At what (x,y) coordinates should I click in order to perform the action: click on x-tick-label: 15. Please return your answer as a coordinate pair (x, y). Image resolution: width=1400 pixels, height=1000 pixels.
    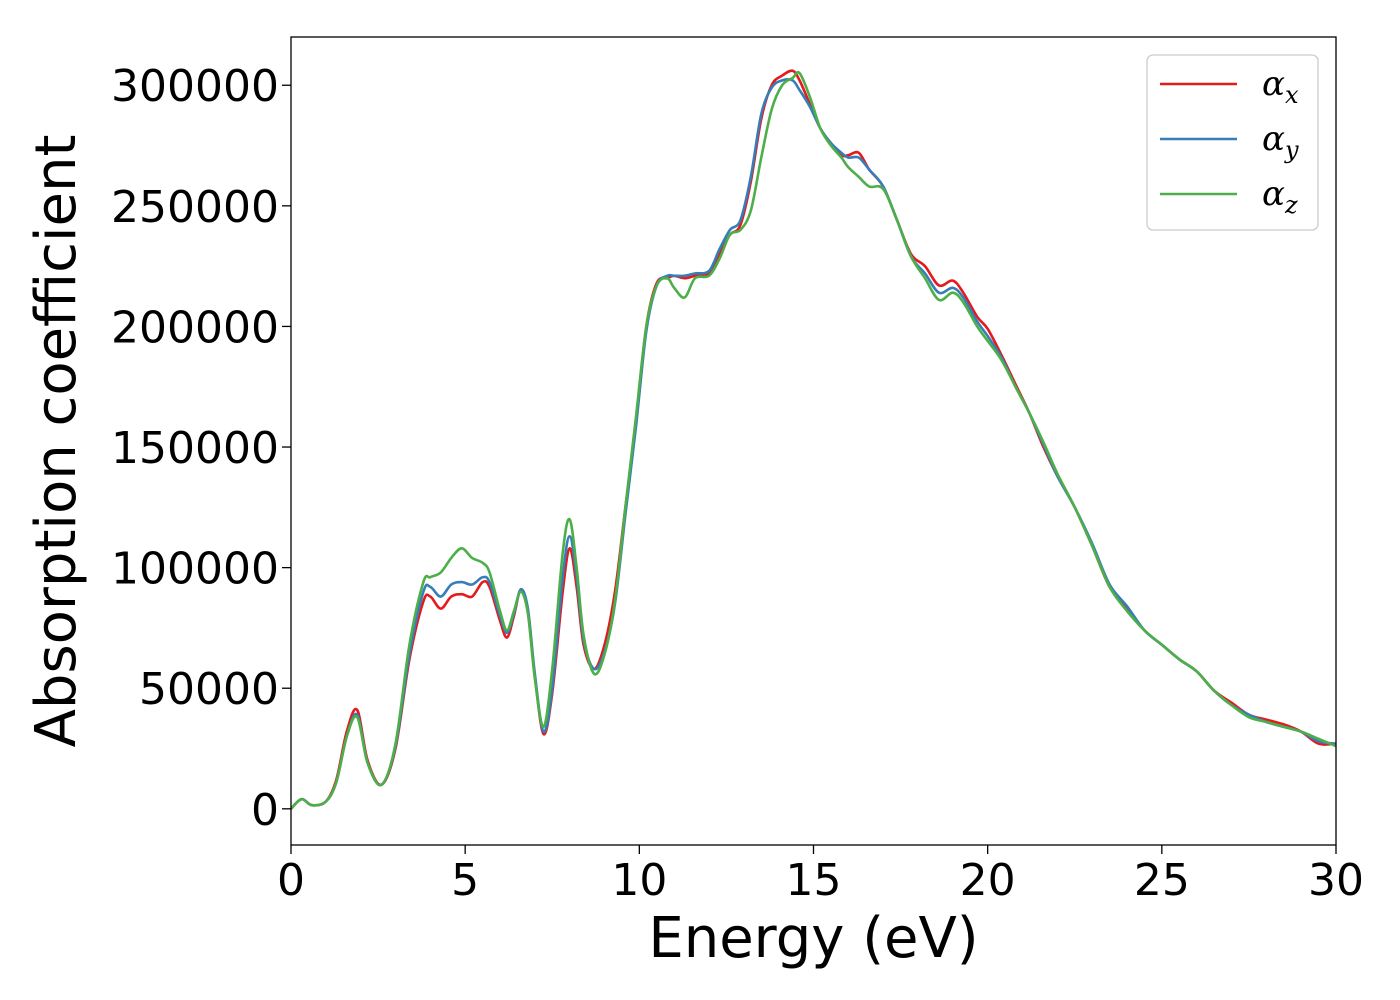
    Looking at the image, I should click on (814, 880).